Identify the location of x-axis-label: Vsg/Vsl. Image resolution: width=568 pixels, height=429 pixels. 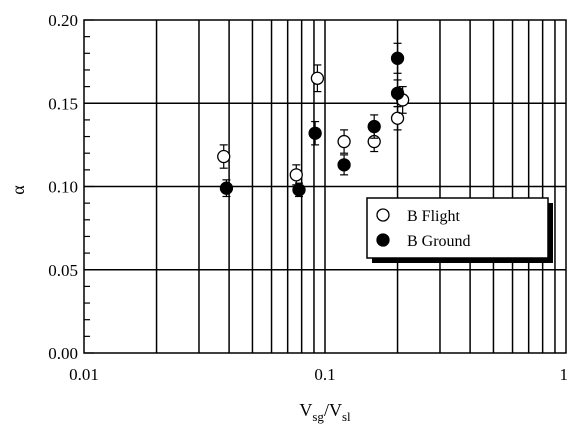
(325, 412).